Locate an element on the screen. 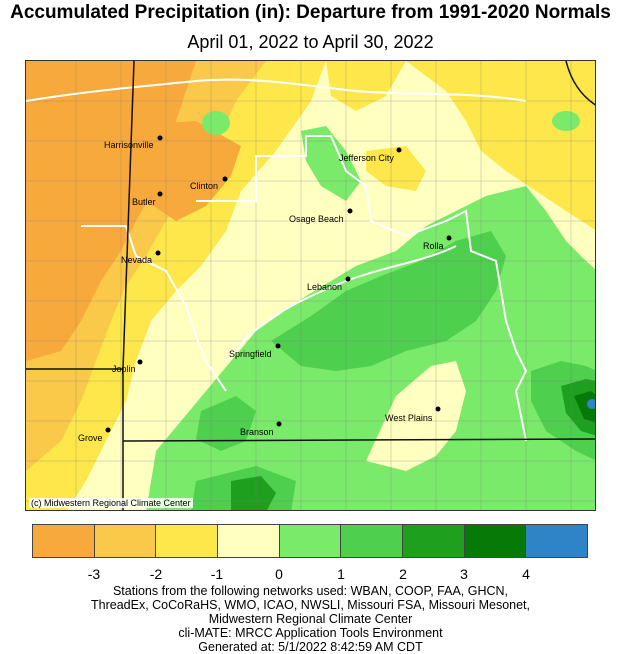 The width and height of the screenshot is (621, 654). legend-tick-label: 3 is located at coordinates (464, 574).